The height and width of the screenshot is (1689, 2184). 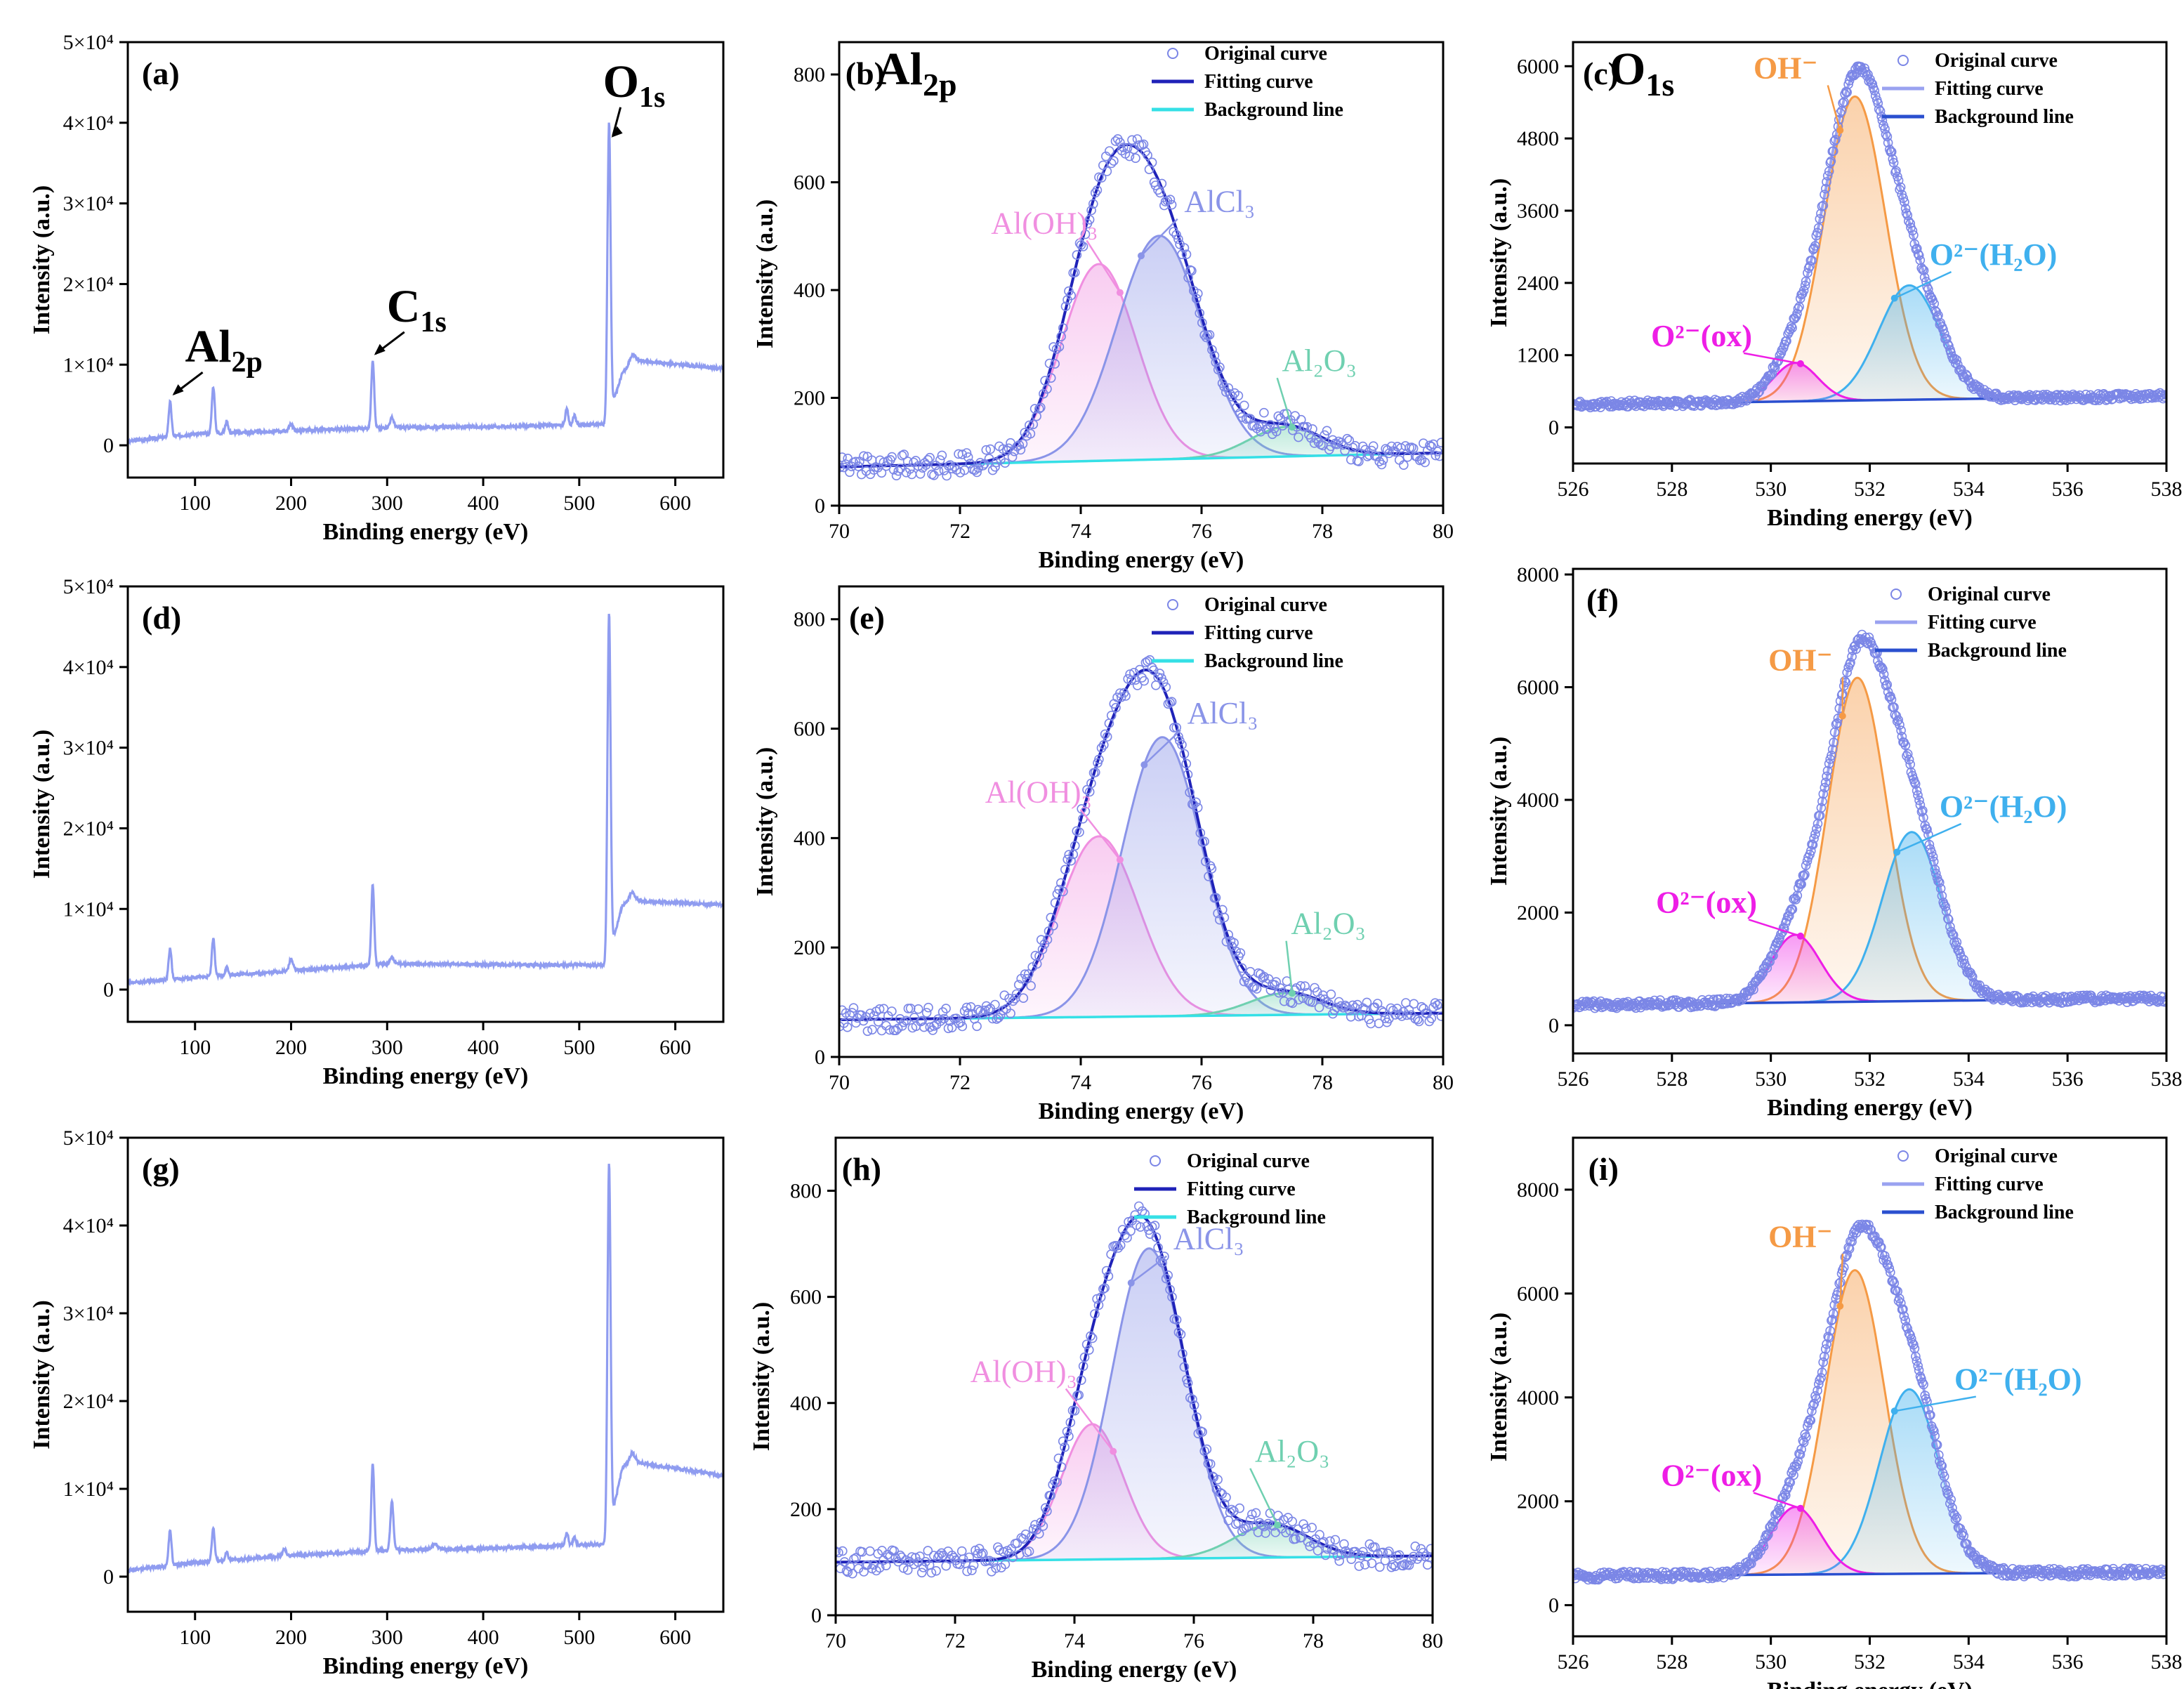 I want to click on legend-entry: Background line, so click(x=1273, y=110).